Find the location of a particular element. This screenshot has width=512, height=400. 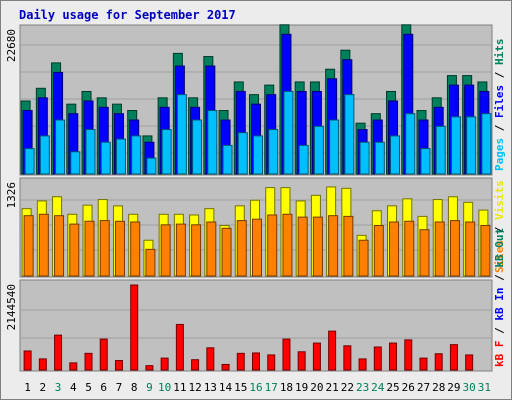

x-tick-label-day-20: 20 is located at coordinates (316, 387).